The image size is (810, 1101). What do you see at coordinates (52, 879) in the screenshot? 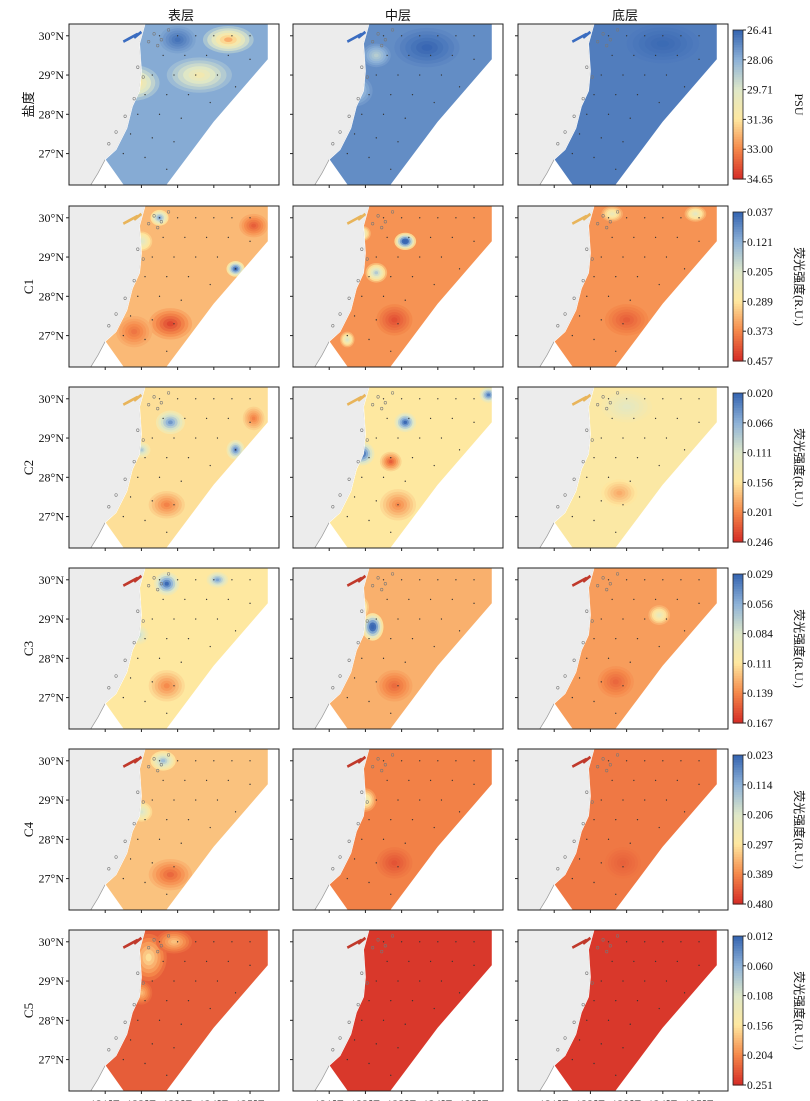
I see `lat-label: 27°N` at bounding box center [52, 879].